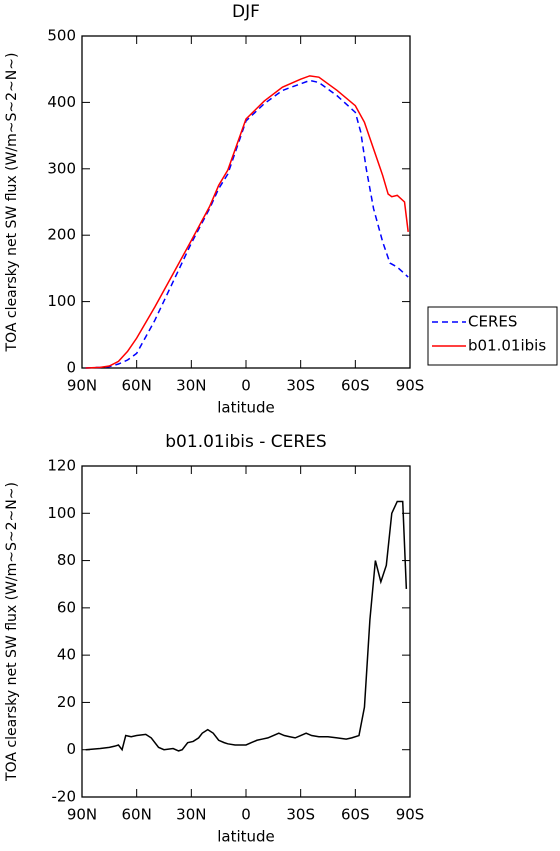 This screenshot has width=560, height=851. I want to click on legend-label: CERES, so click(492, 322).